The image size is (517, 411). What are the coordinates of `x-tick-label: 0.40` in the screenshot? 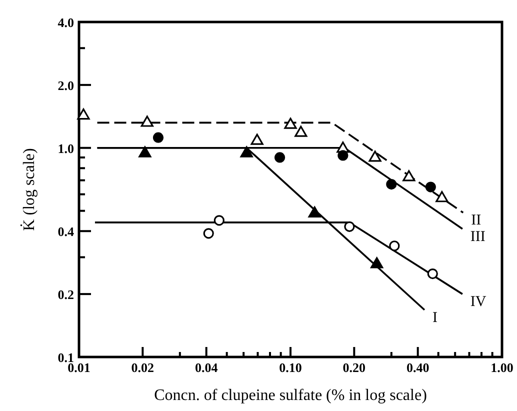 It's located at (418, 367).